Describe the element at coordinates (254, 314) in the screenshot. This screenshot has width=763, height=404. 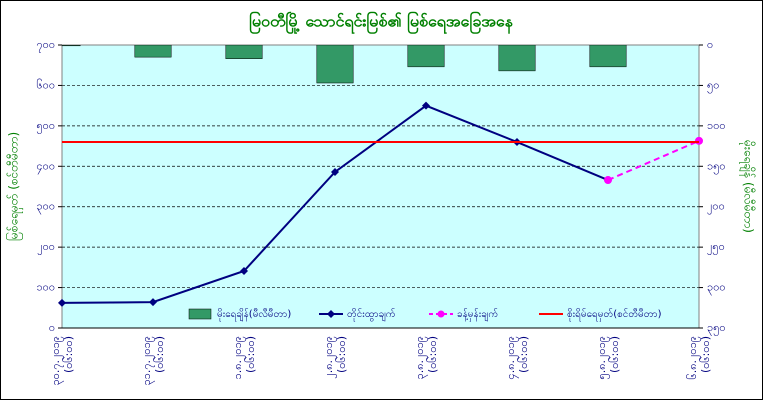
I see `legend-label: မိုးရေချိန်(မီလီမီတာ)` at that location.